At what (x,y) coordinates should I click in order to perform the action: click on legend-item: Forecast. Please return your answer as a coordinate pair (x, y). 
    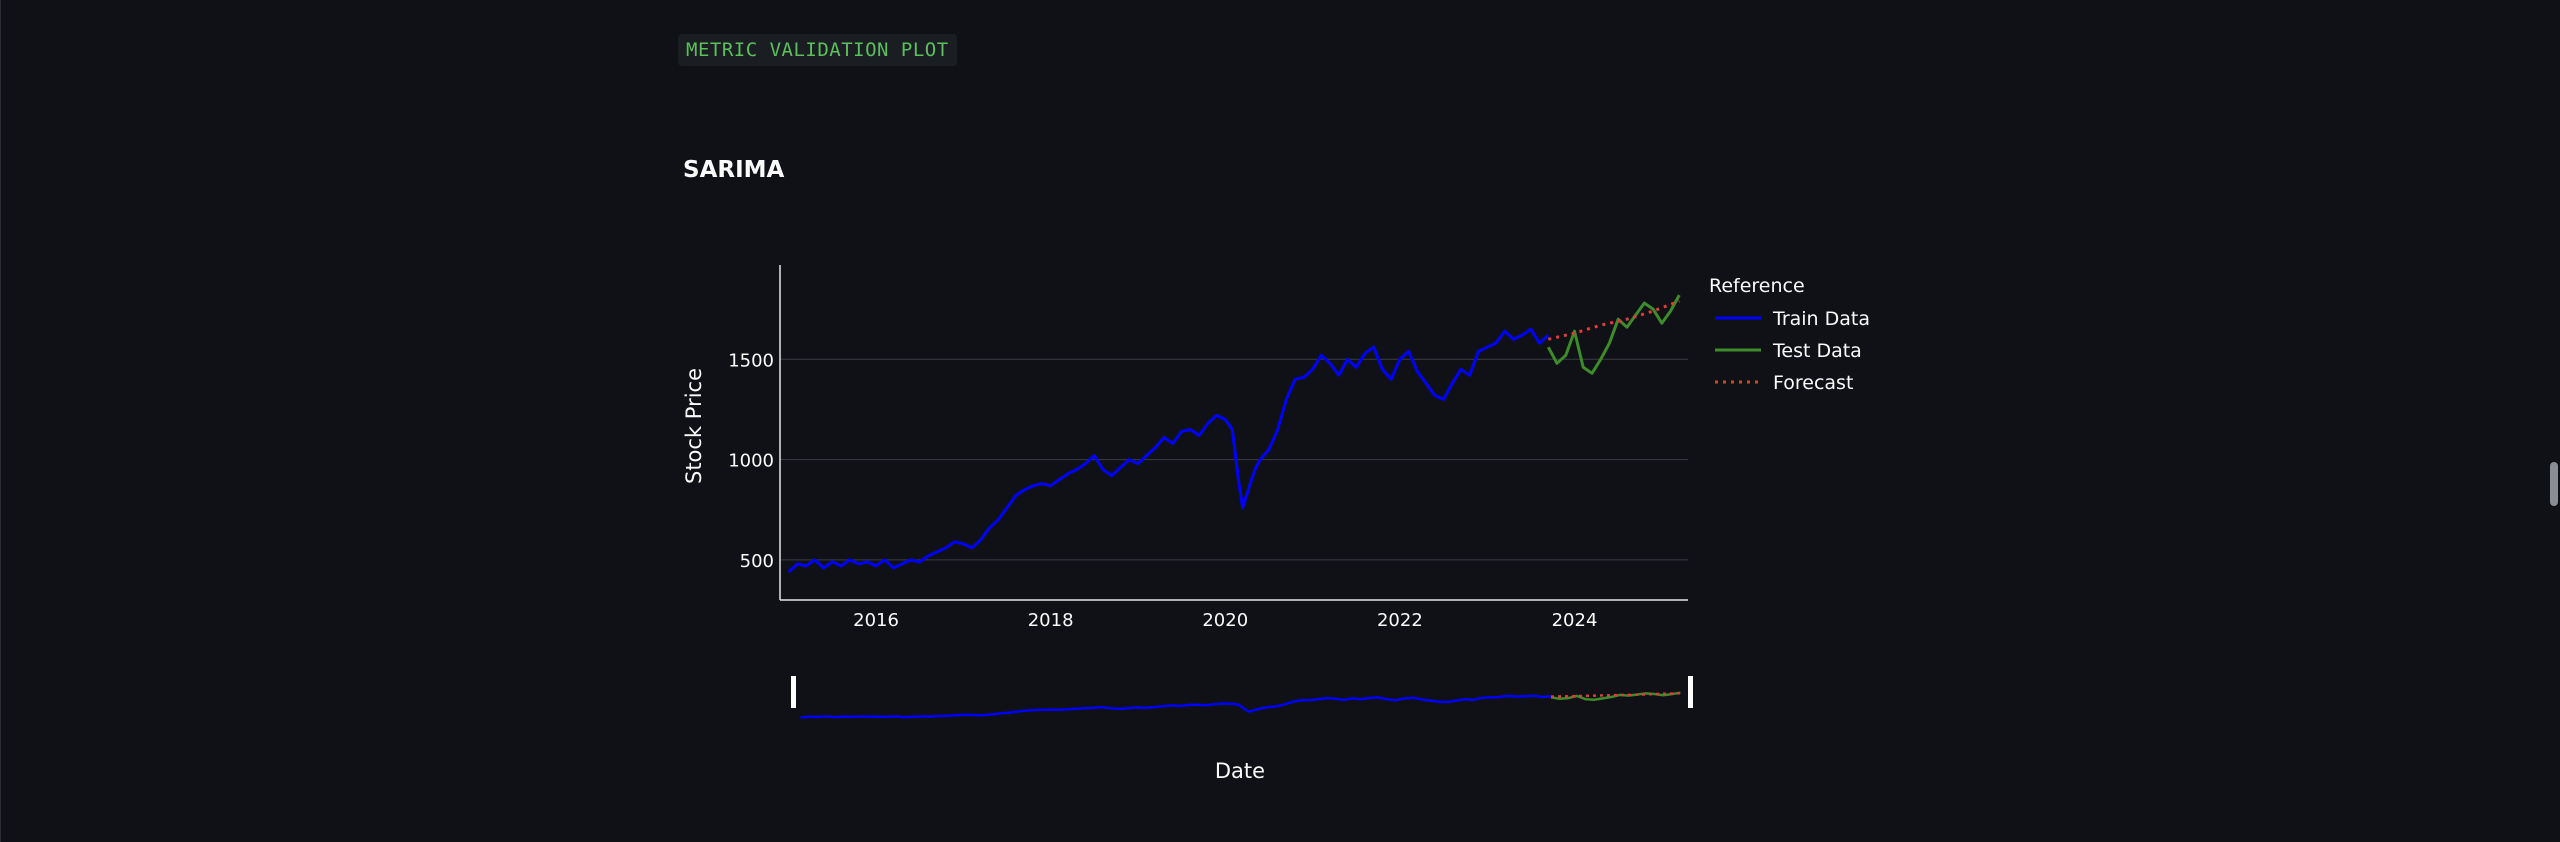
    Looking at the image, I should click on (1784, 383).